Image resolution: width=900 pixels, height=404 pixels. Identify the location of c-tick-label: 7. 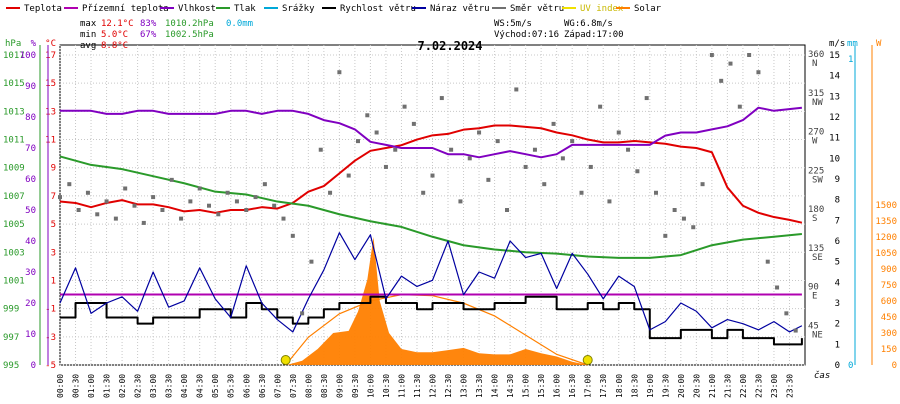
(53, 197).